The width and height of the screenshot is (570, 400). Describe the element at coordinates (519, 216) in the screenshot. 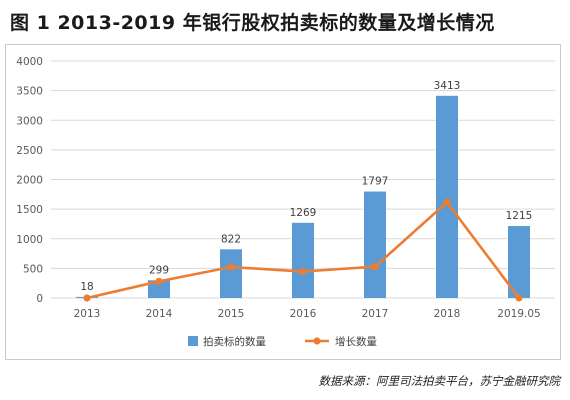

I see `bar-data-label: 1215` at that location.